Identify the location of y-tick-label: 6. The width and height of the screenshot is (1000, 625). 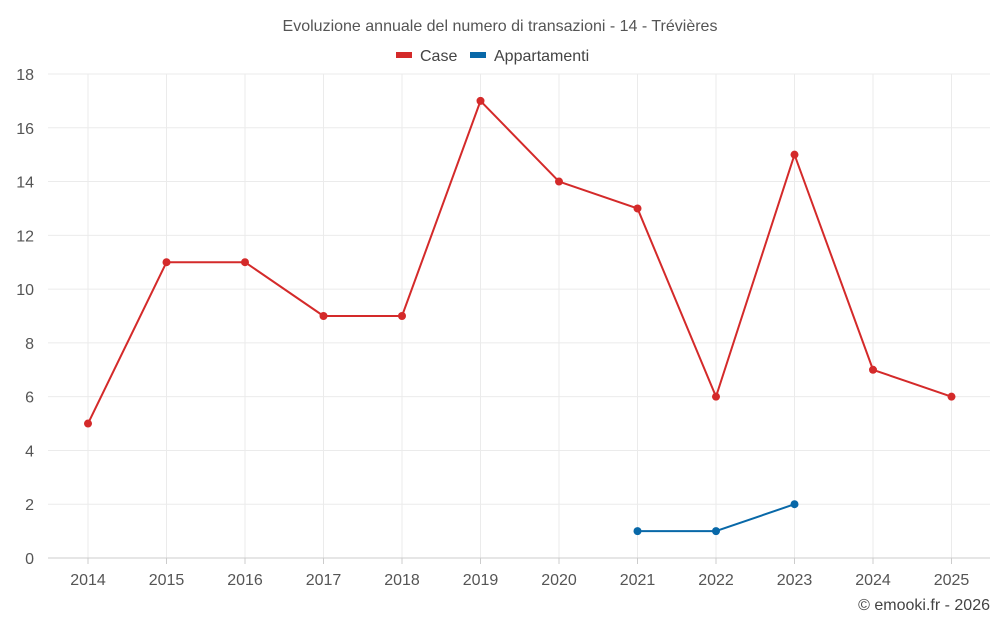
(29, 398).